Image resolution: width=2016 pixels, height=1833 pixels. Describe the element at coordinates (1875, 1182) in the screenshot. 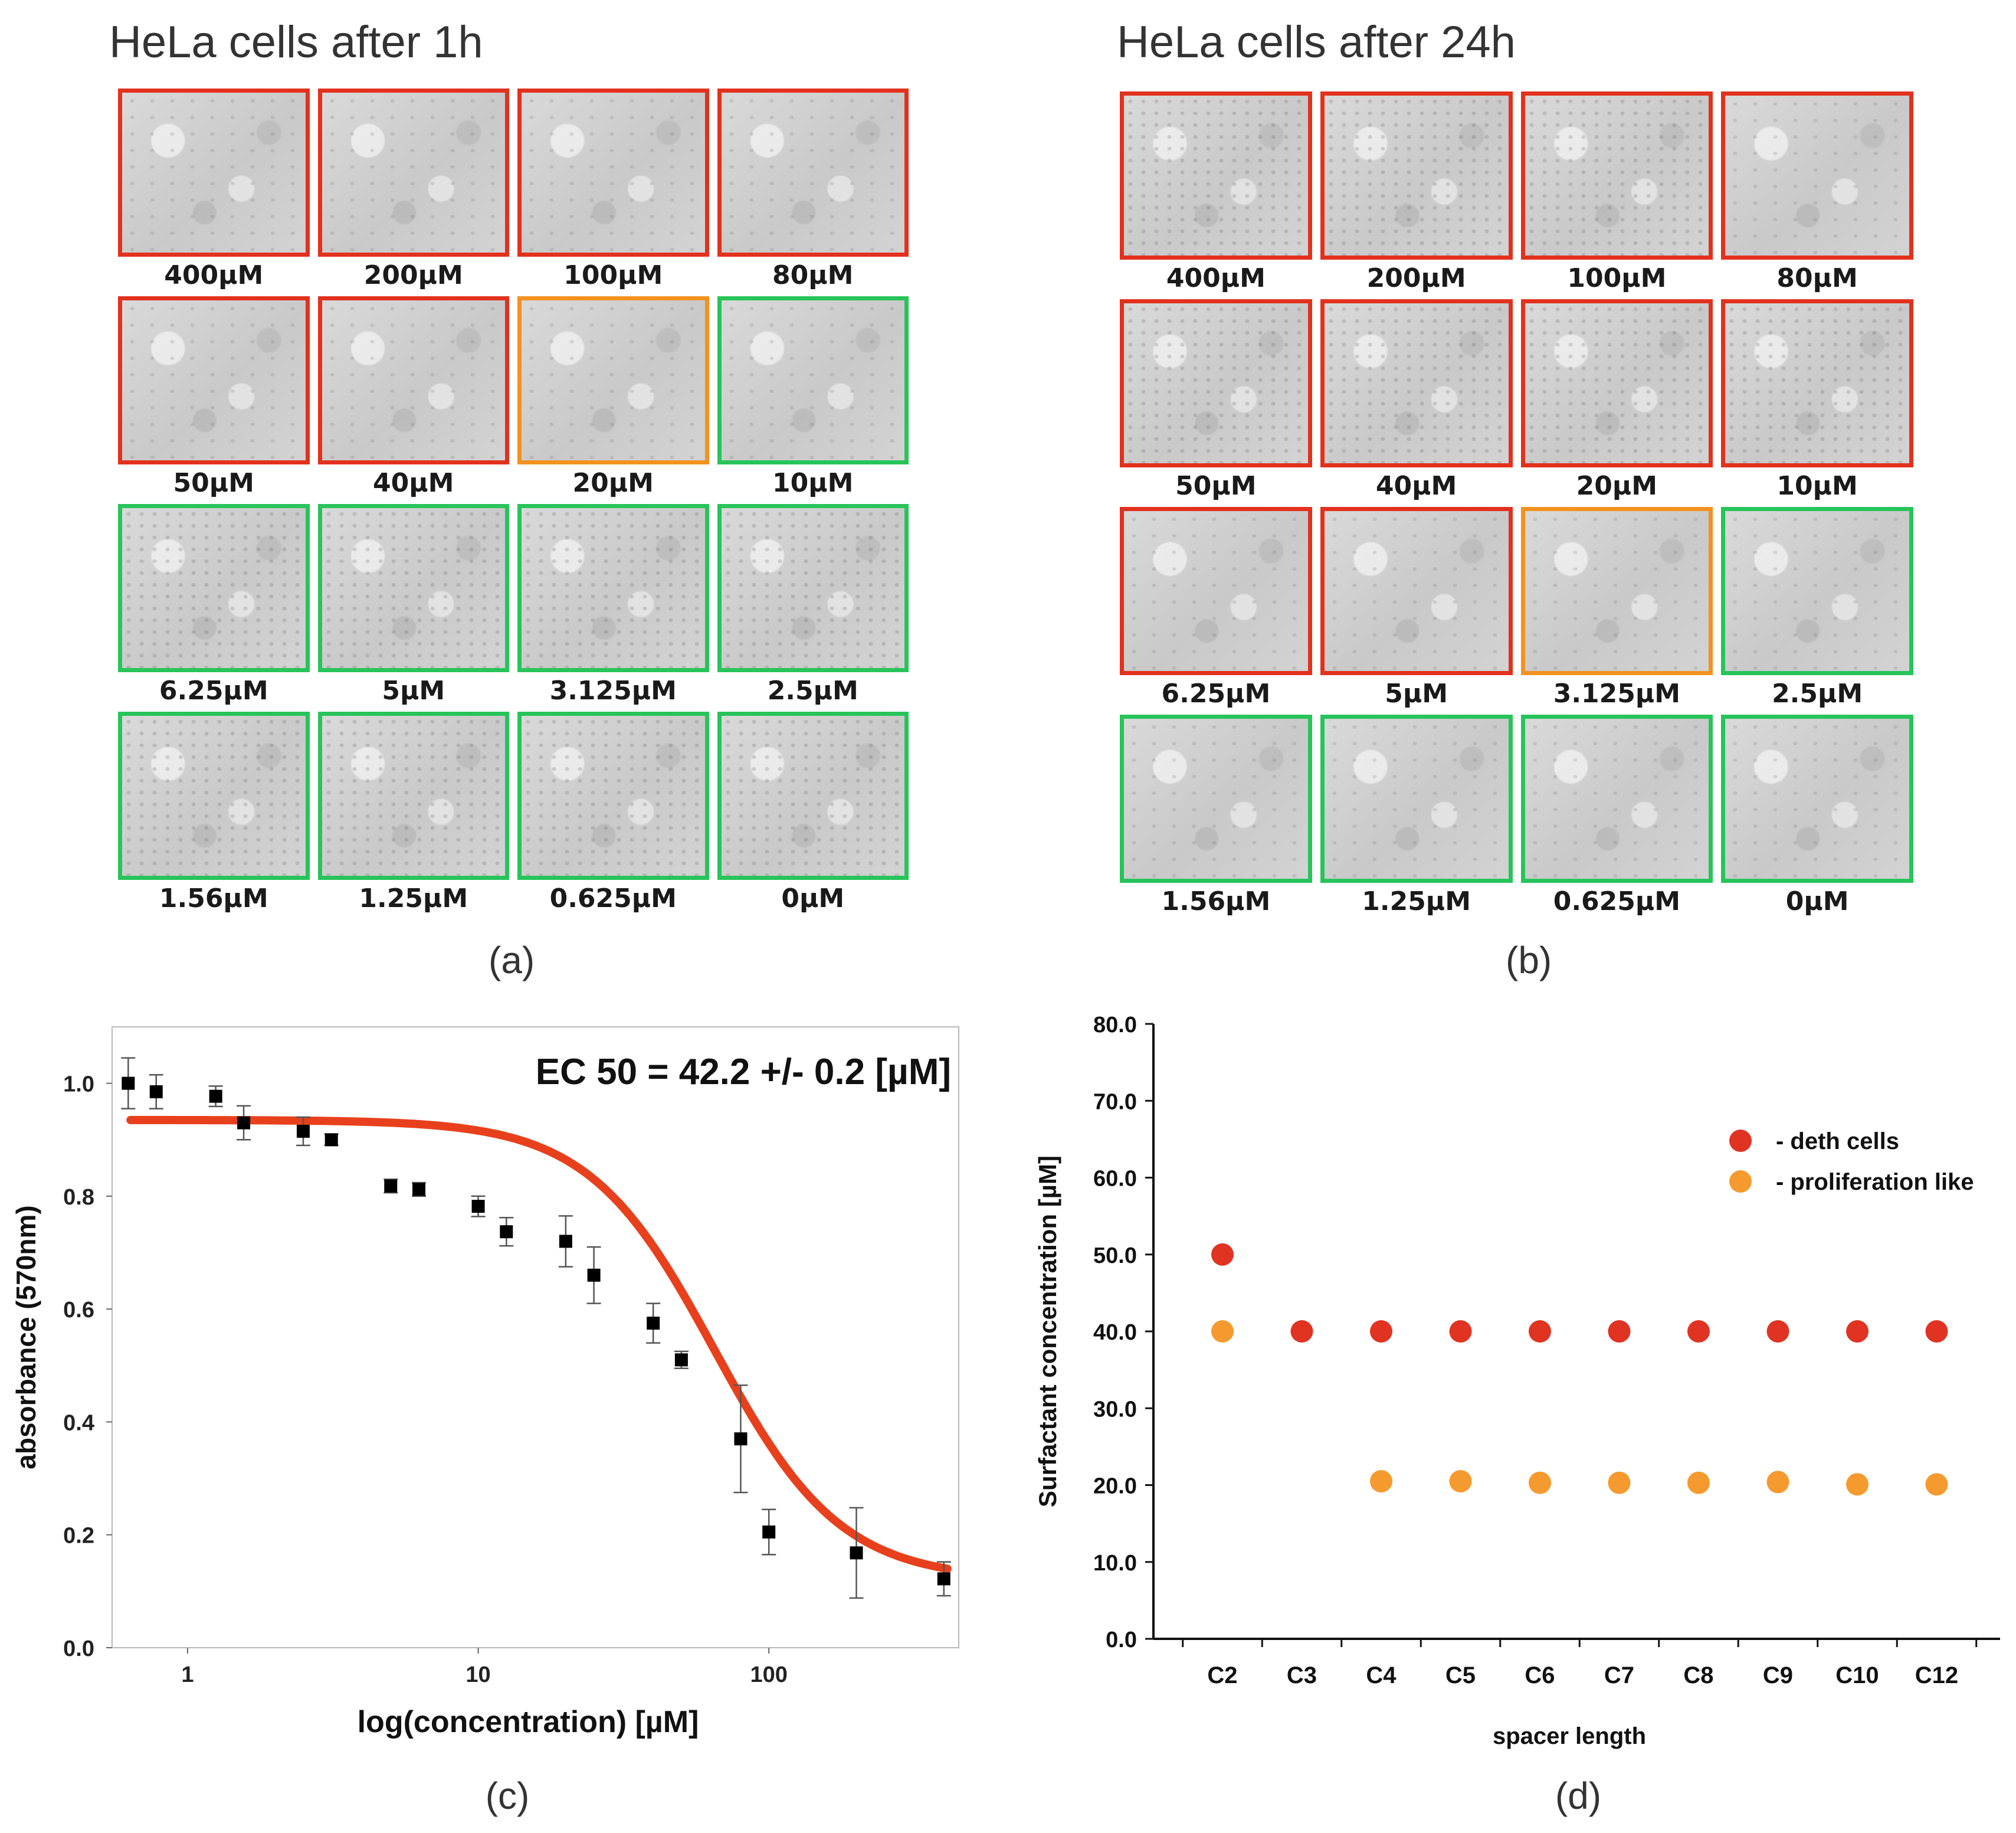

I see `legend-label: - proliferation like` at that location.